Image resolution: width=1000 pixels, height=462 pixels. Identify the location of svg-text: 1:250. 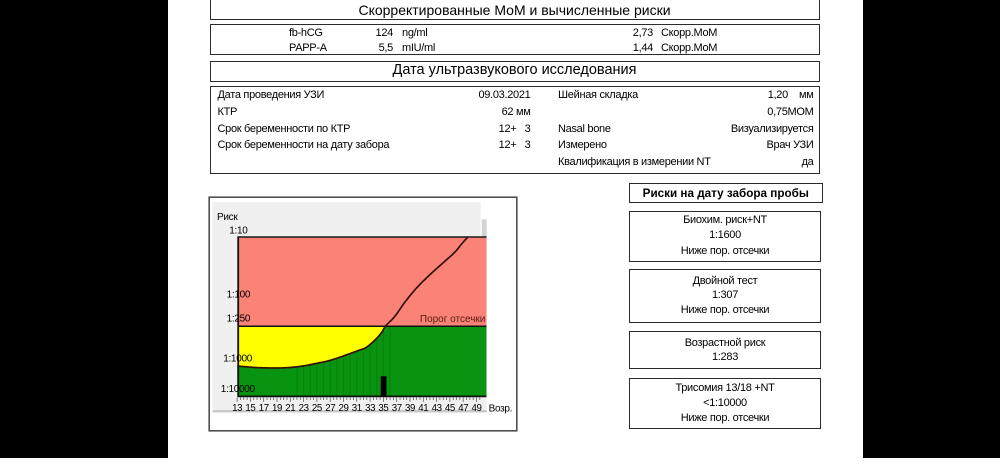
(239, 319).